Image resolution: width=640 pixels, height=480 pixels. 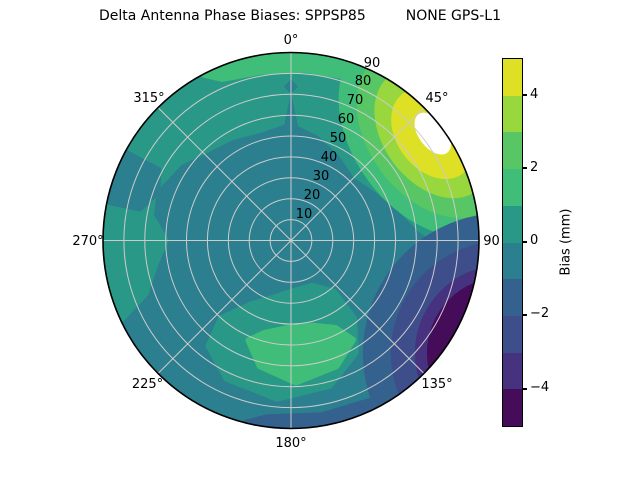 I want to click on r-tick-label: 30, so click(x=321, y=176).